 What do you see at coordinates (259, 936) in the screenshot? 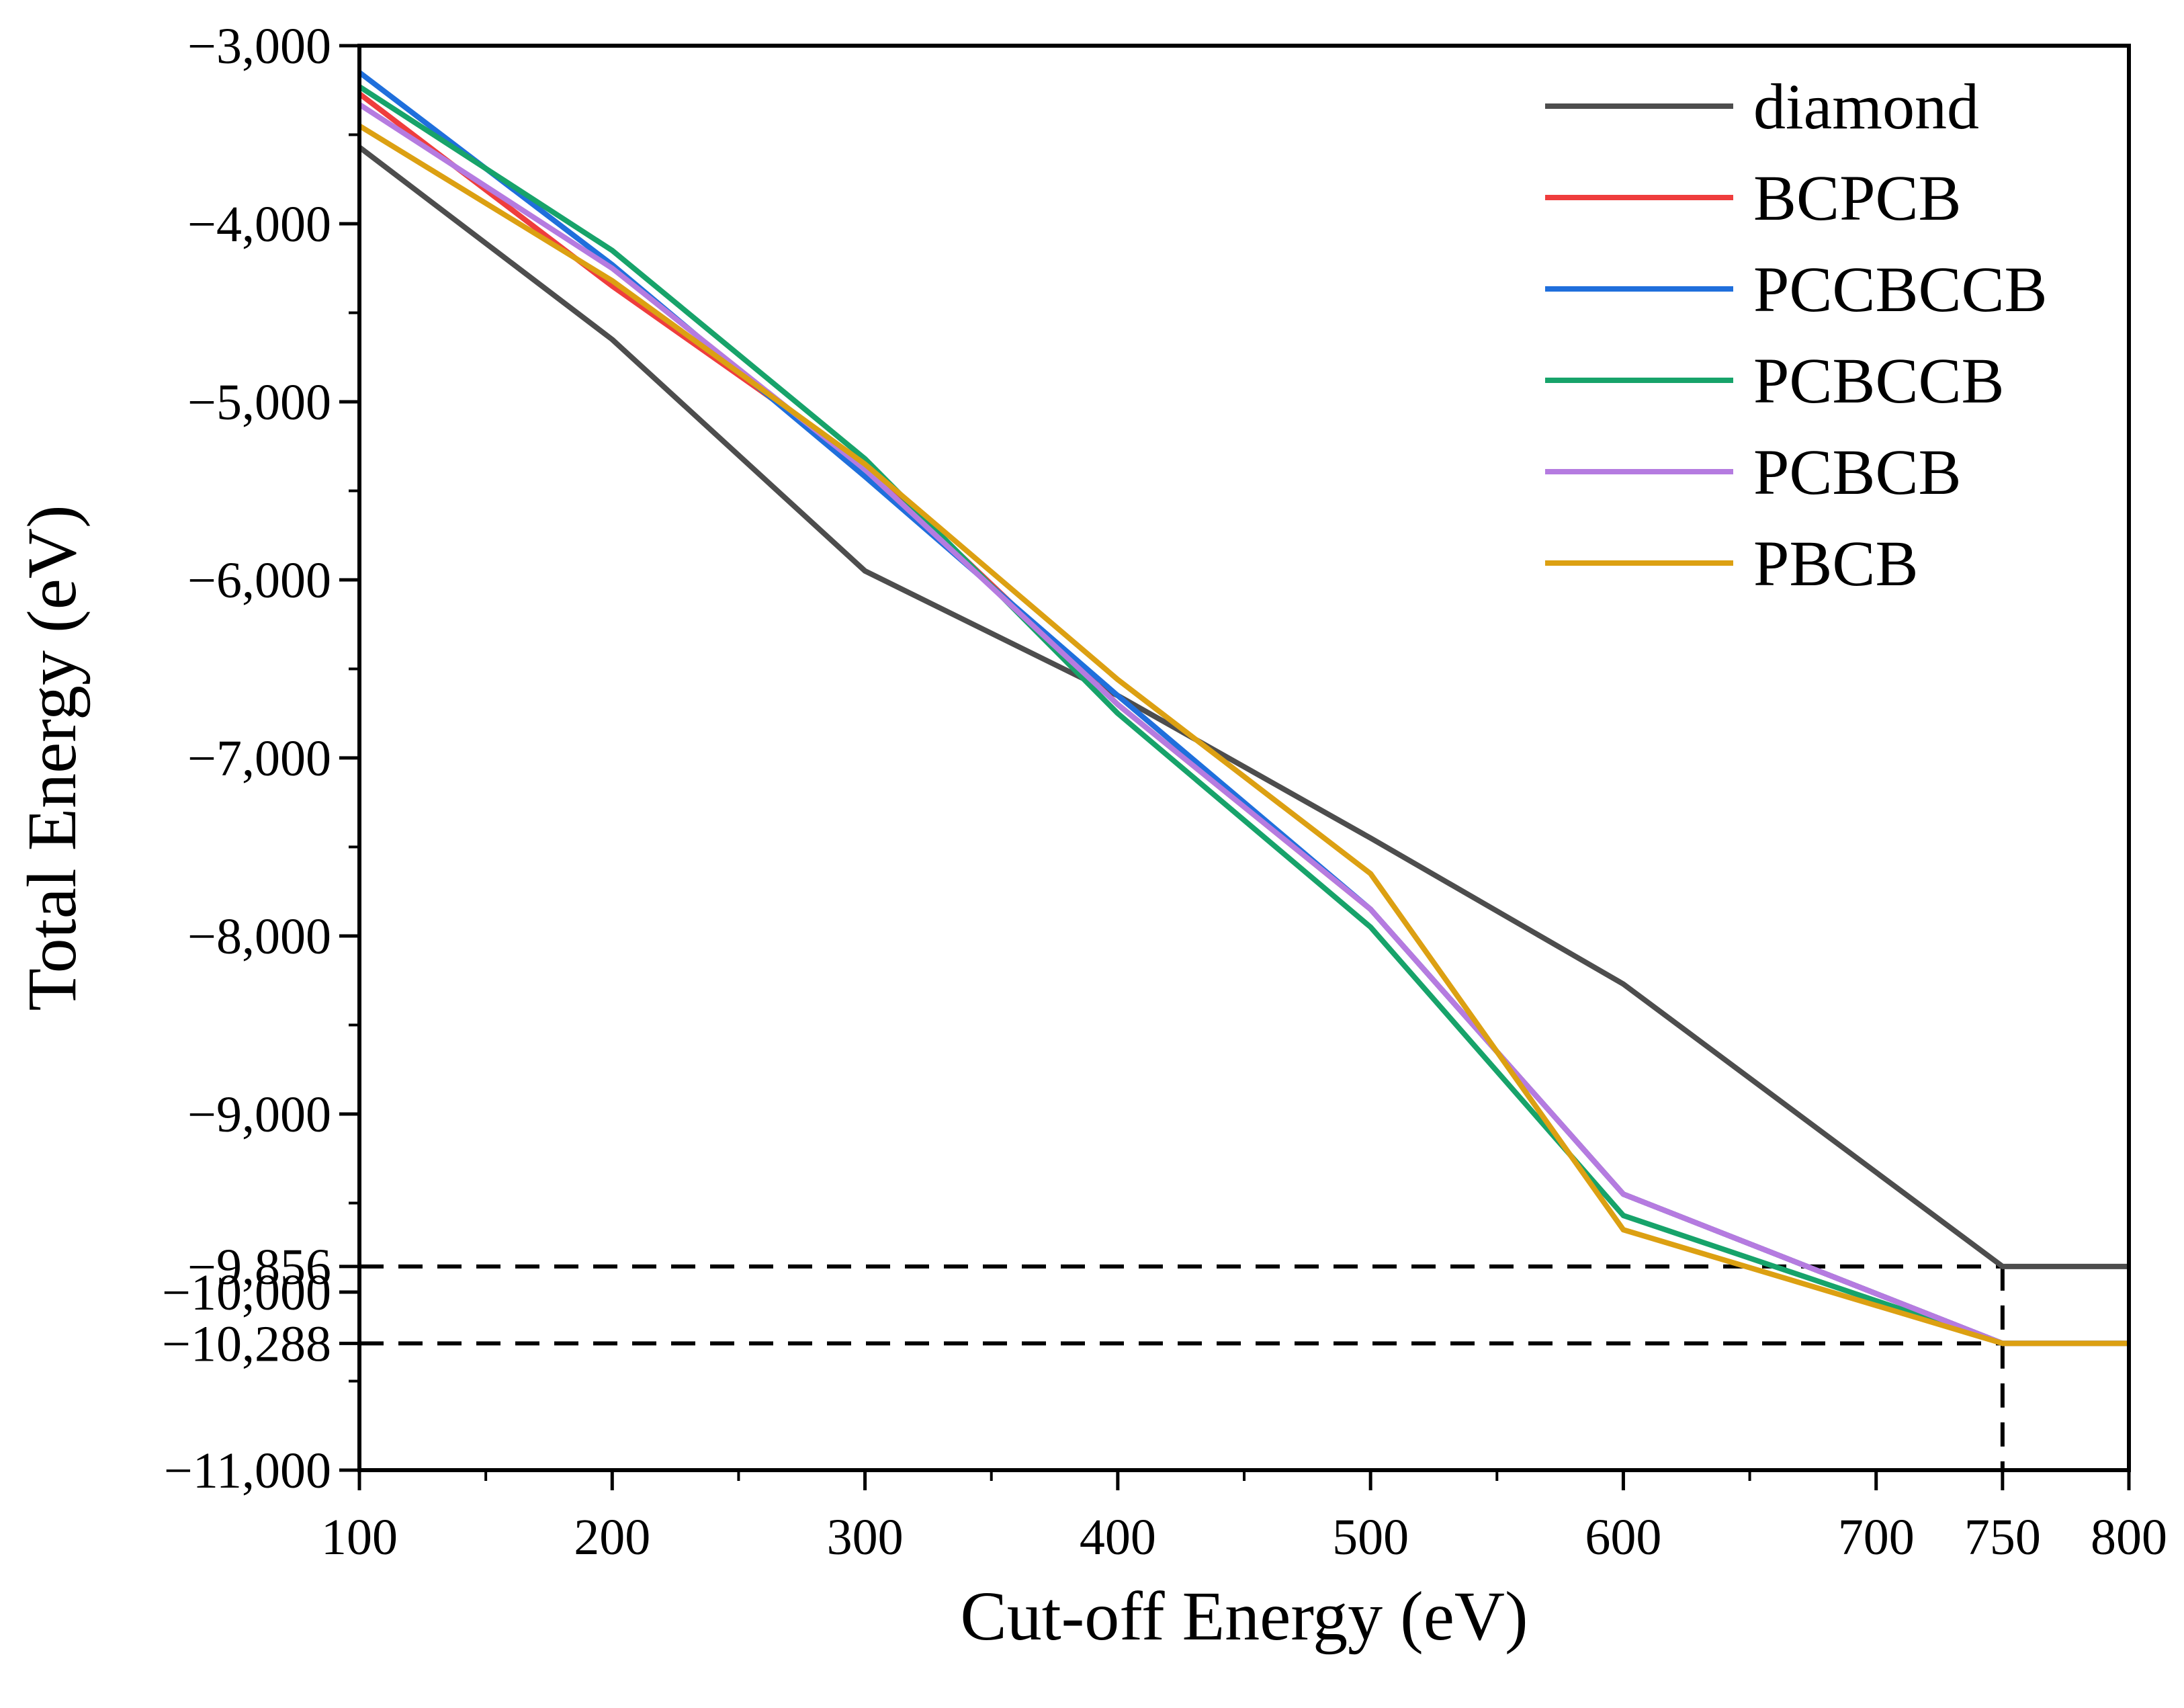
I see `y-tick-label: −8,000` at bounding box center [259, 936].